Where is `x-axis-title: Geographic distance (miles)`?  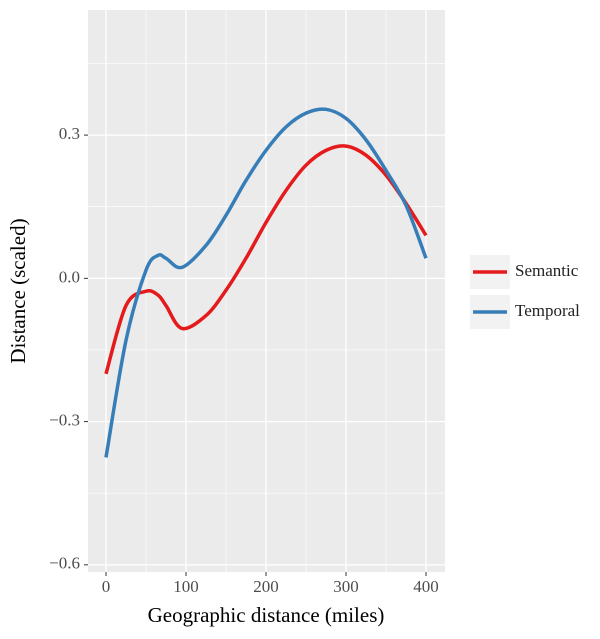
x-axis-title: Geographic distance (miles) is located at coordinates (266, 615).